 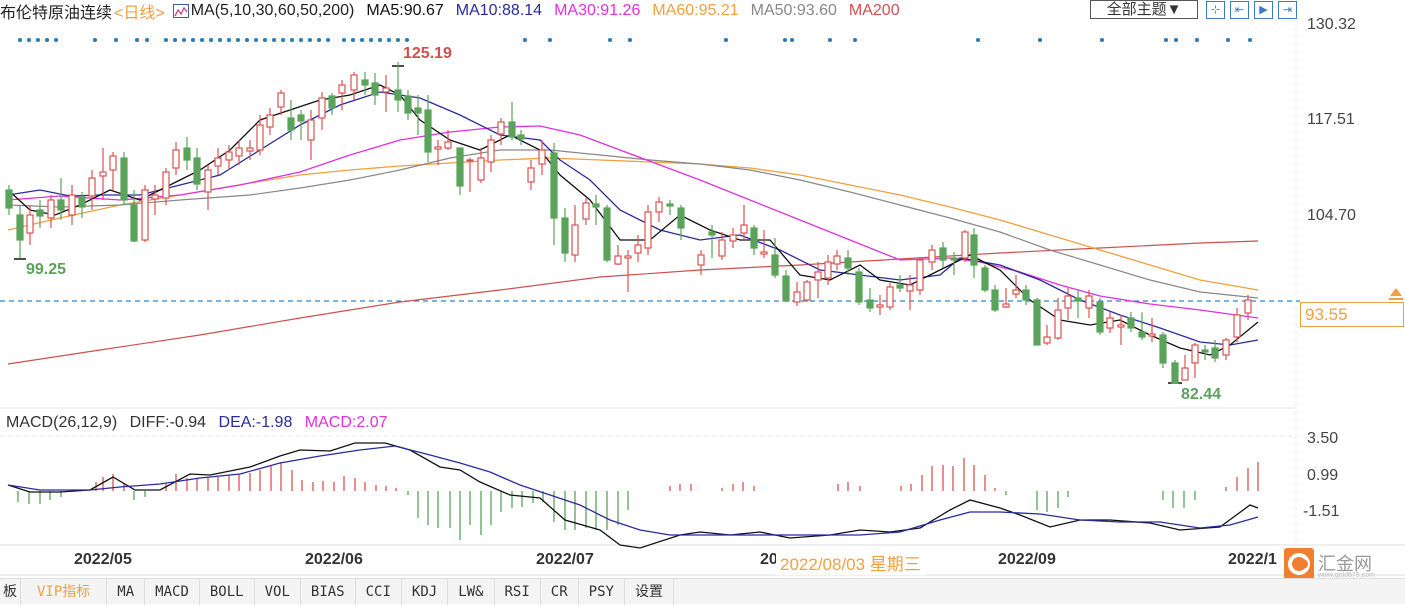 What do you see at coordinates (334, 559) in the screenshot?
I see `x-tick-jun: 2022/06` at bounding box center [334, 559].